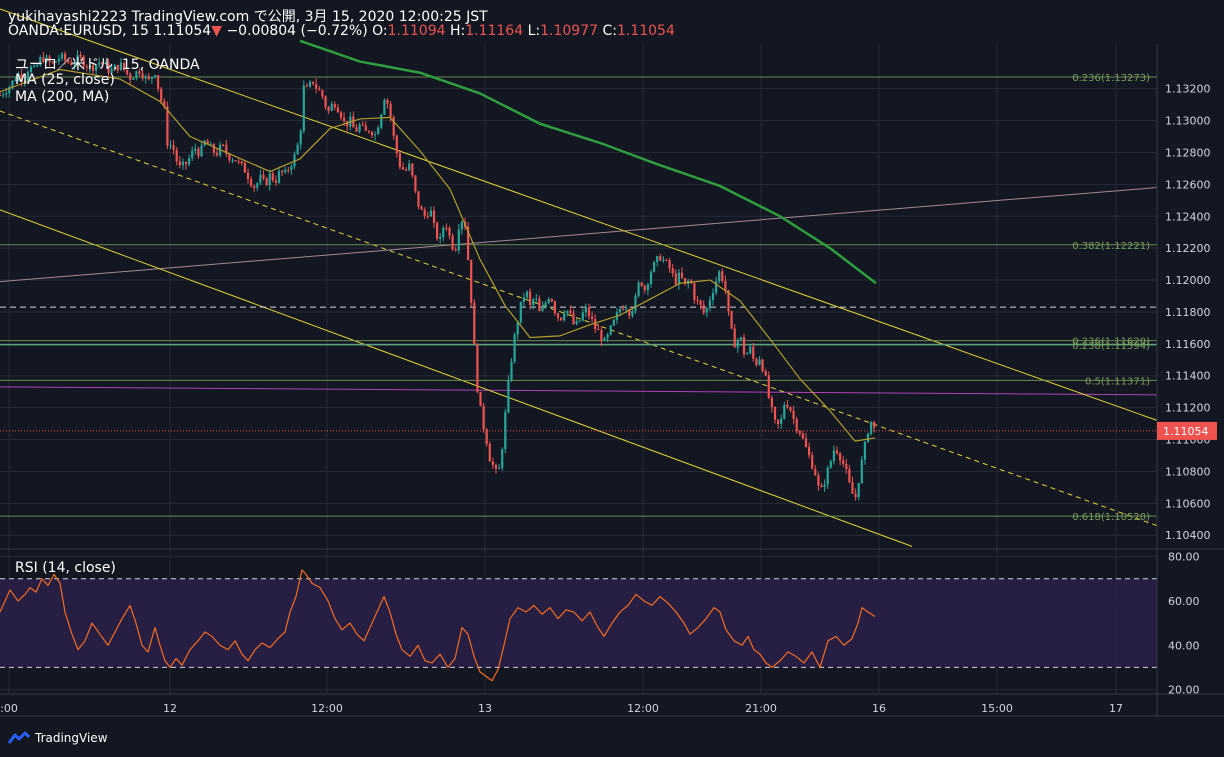 This screenshot has height=757, width=1224. Describe the element at coordinates (609, 31) in the screenshot. I see `close-label: C:` at that location.